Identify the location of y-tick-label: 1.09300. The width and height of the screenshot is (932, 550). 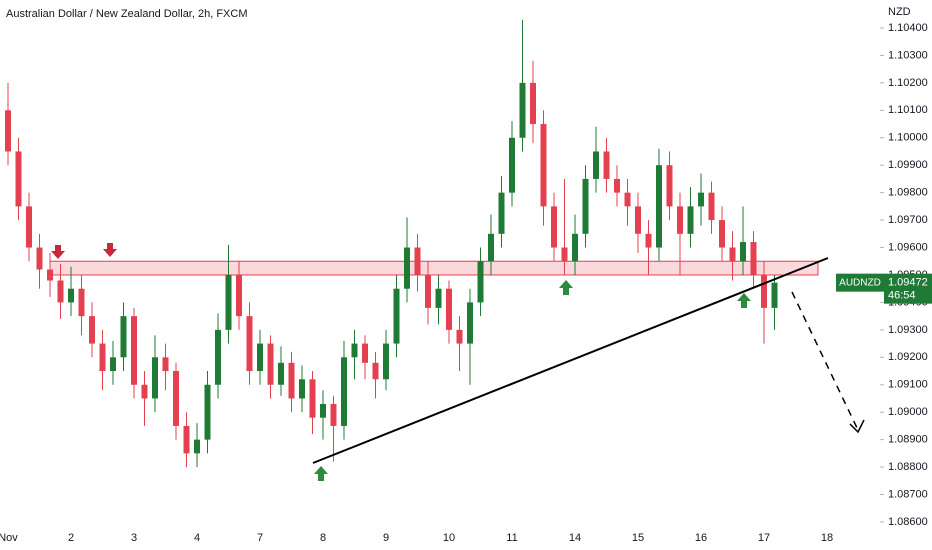
(908, 330).